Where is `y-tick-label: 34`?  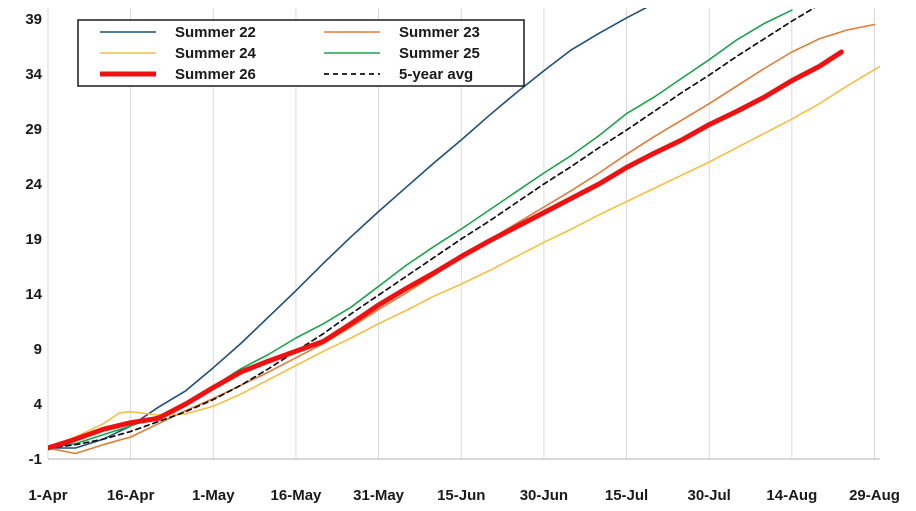
y-tick-label: 34 is located at coordinates (33, 74).